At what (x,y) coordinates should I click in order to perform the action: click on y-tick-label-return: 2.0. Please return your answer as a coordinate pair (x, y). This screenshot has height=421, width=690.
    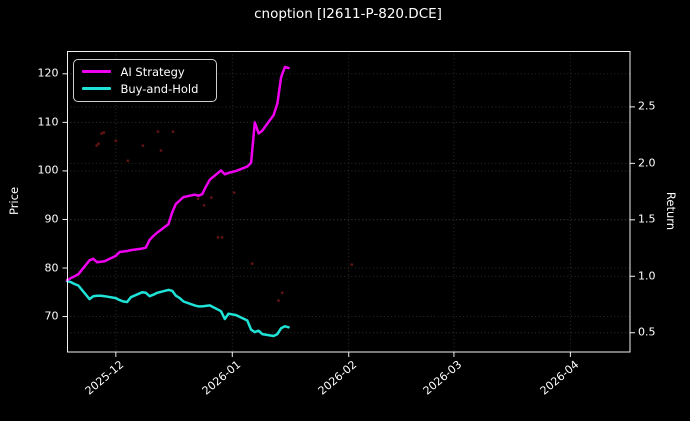
    Looking at the image, I should click on (647, 163).